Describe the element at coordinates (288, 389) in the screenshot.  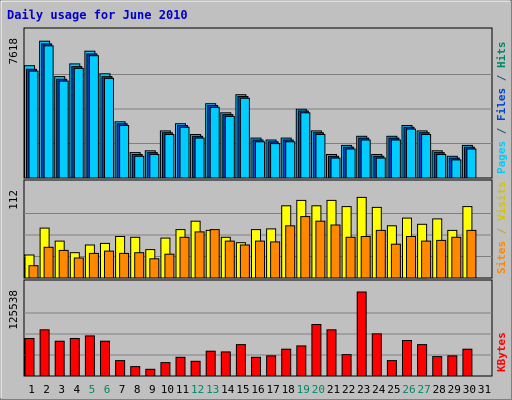
I see `x-tick-label-18: 18` at that location.